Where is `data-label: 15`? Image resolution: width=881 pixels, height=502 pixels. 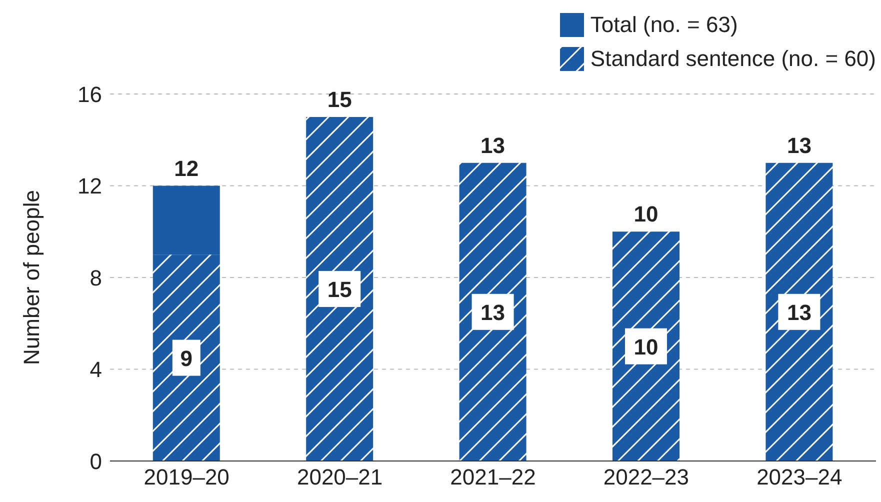
data-label: 15 is located at coordinates (339, 289).